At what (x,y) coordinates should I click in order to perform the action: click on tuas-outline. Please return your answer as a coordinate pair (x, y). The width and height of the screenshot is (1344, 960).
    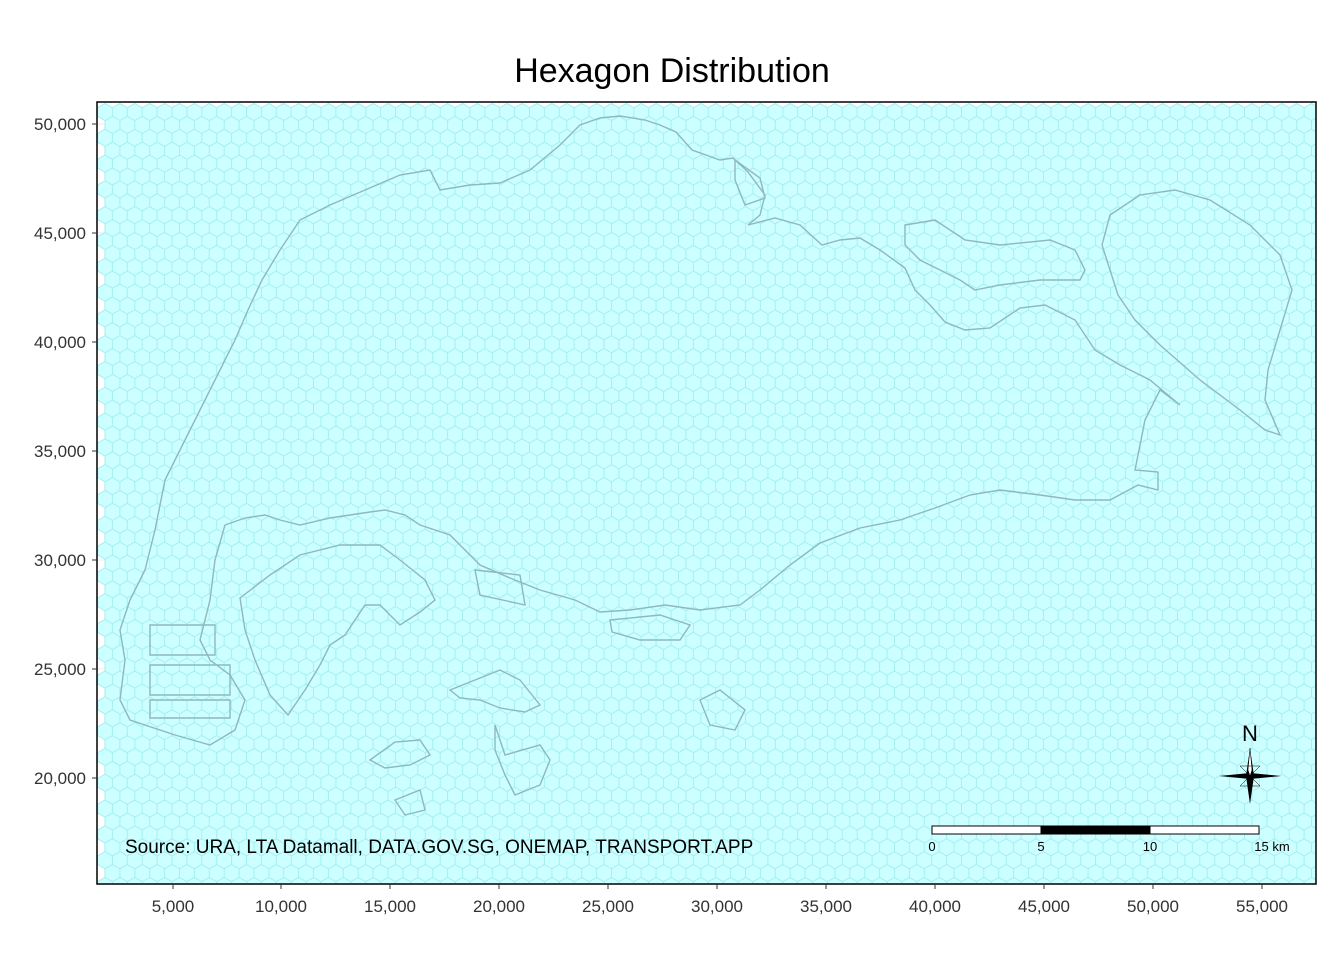
    Looking at the image, I should click on (190, 671).